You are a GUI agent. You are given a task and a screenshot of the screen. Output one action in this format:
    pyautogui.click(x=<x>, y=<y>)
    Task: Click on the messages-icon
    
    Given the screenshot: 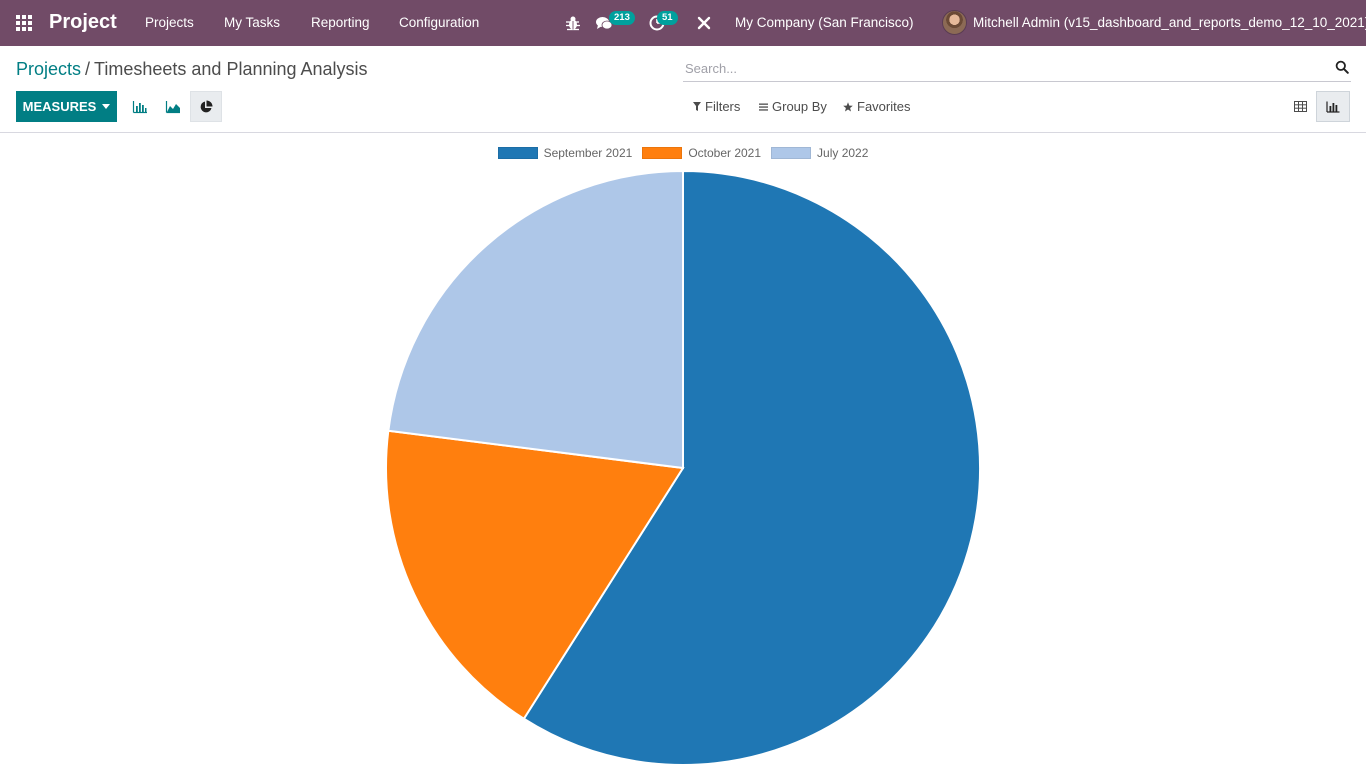 What is the action you would take?
    pyautogui.click(x=604, y=23)
    